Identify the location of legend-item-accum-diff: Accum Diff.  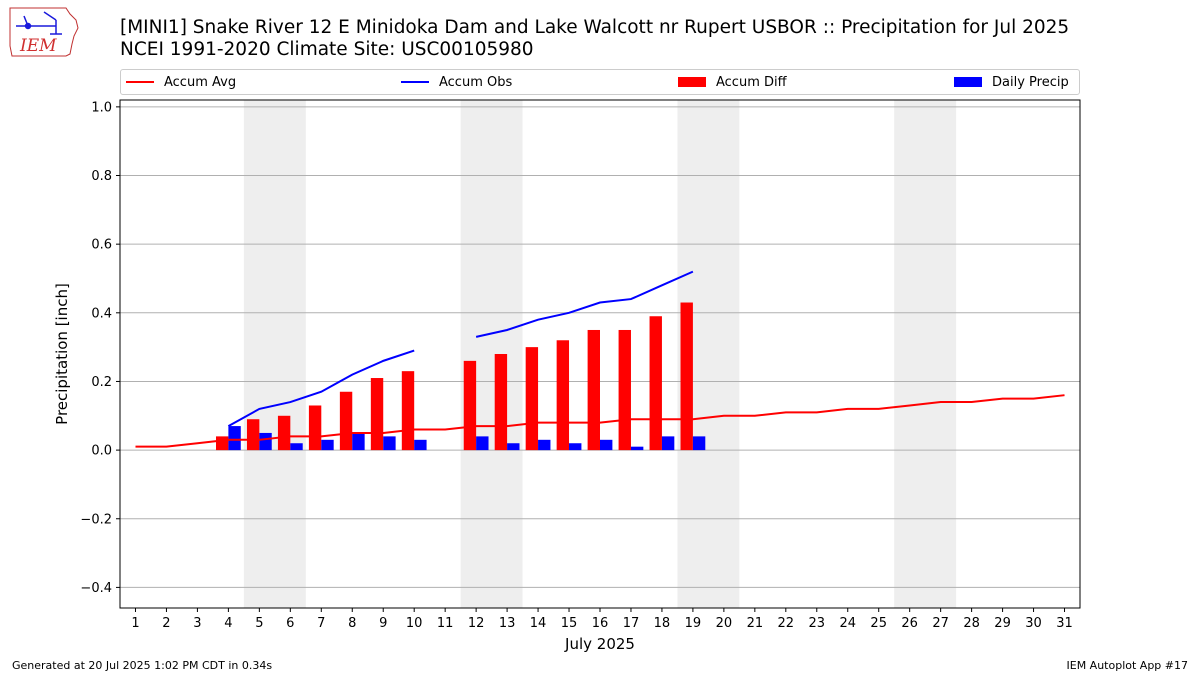
(732, 82).